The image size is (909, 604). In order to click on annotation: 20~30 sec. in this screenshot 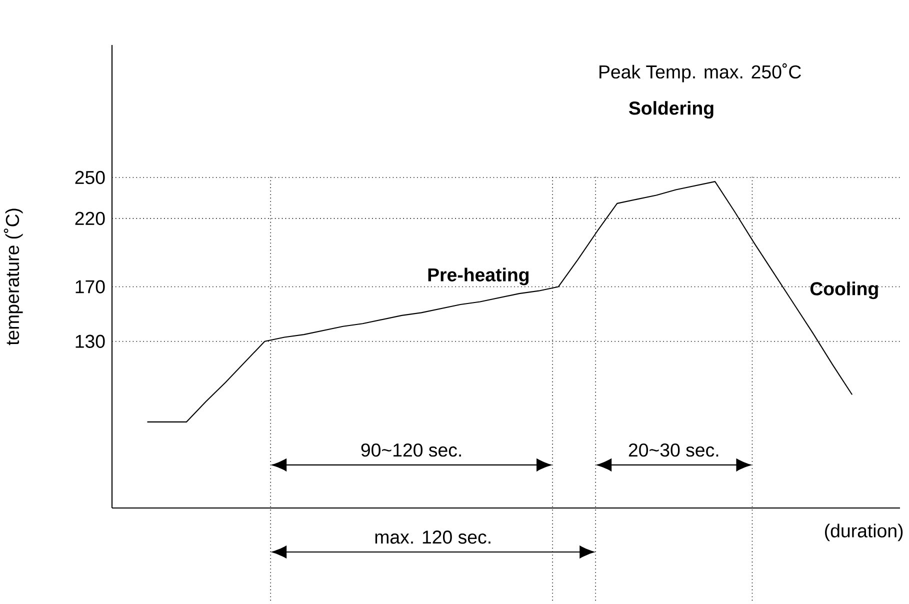, I will do `click(673, 450)`.